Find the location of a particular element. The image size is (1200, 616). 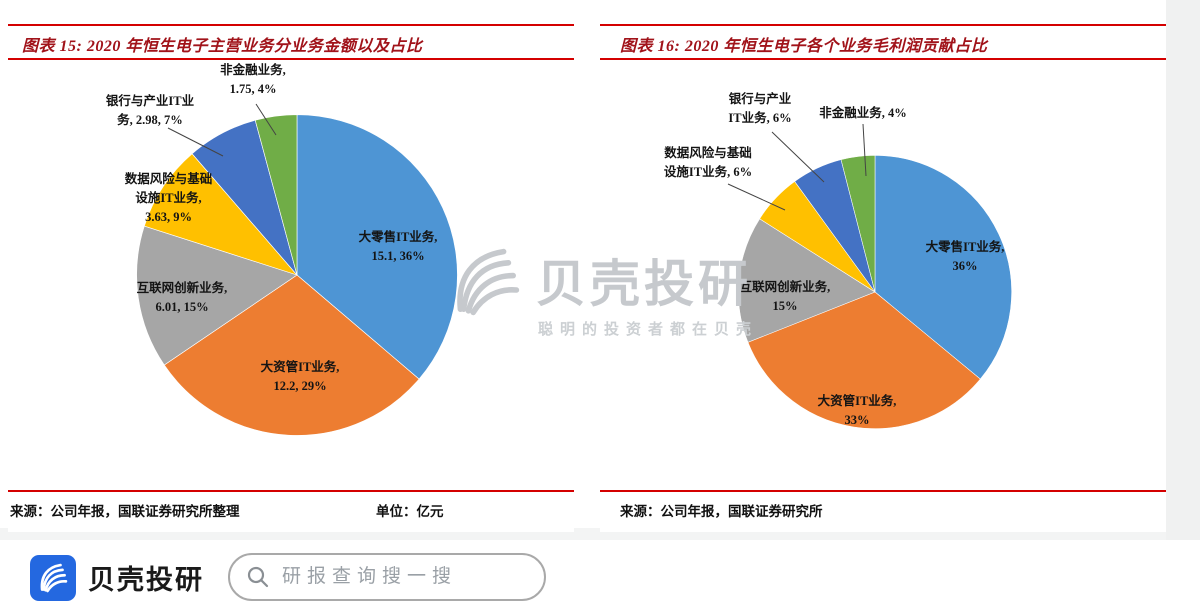

footer-bar: 贝壳投研 is located at coordinates (600, 578).